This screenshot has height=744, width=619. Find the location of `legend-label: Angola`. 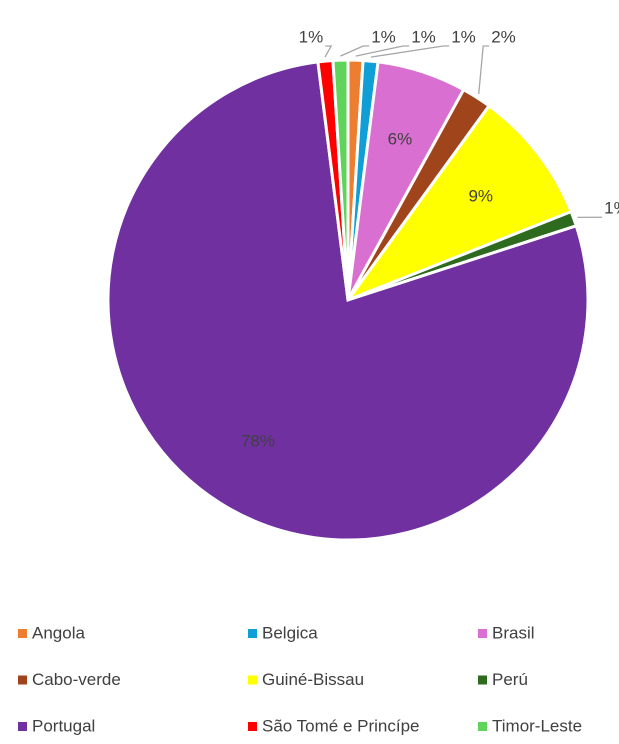

legend-label: Angola is located at coordinates (58, 632).